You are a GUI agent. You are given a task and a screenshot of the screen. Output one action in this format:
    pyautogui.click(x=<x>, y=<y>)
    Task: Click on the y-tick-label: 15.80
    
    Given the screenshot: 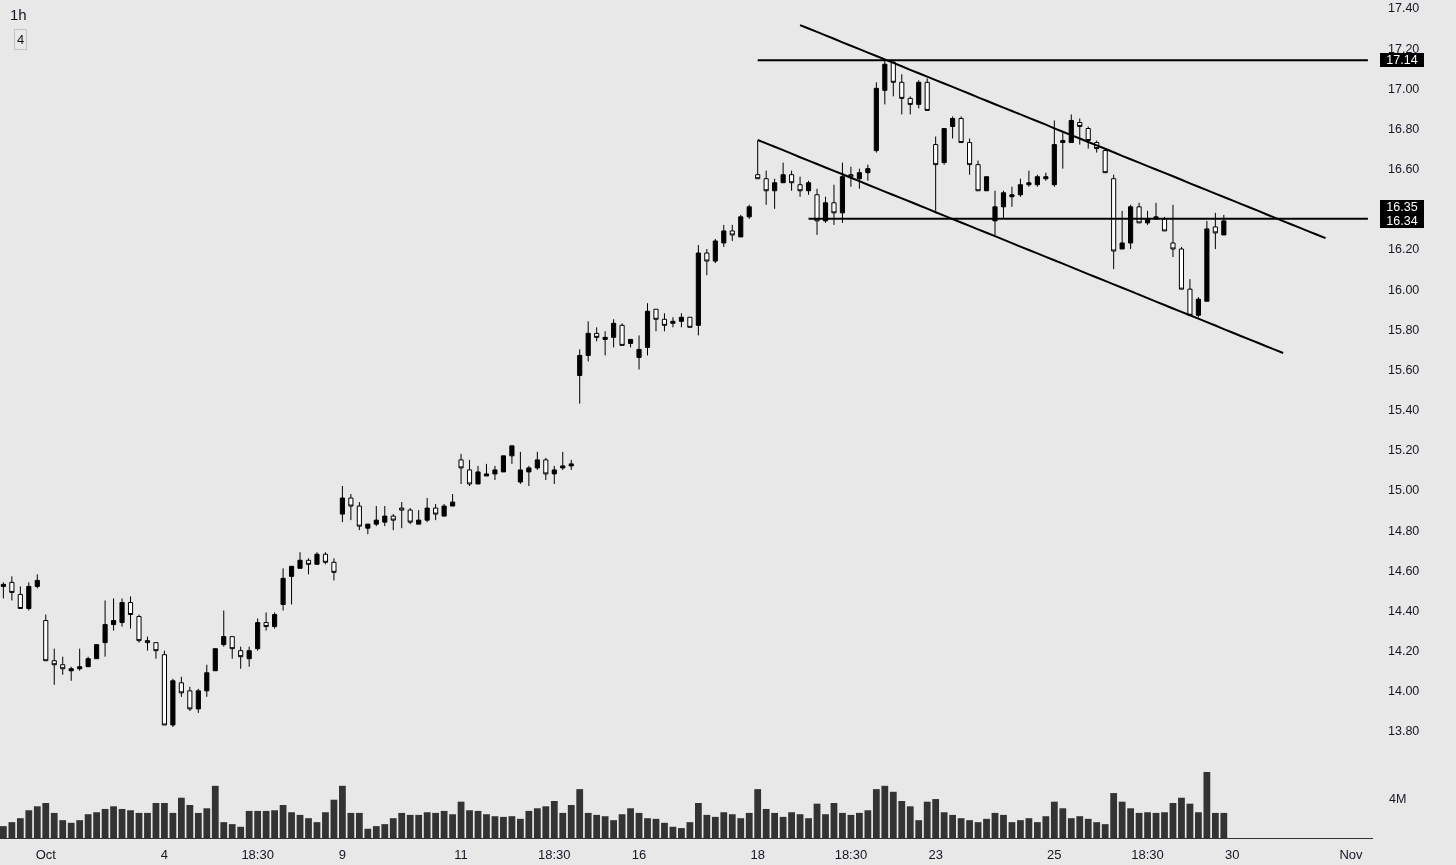 What is the action you would take?
    pyautogui.click(x=1404, y=329)
    